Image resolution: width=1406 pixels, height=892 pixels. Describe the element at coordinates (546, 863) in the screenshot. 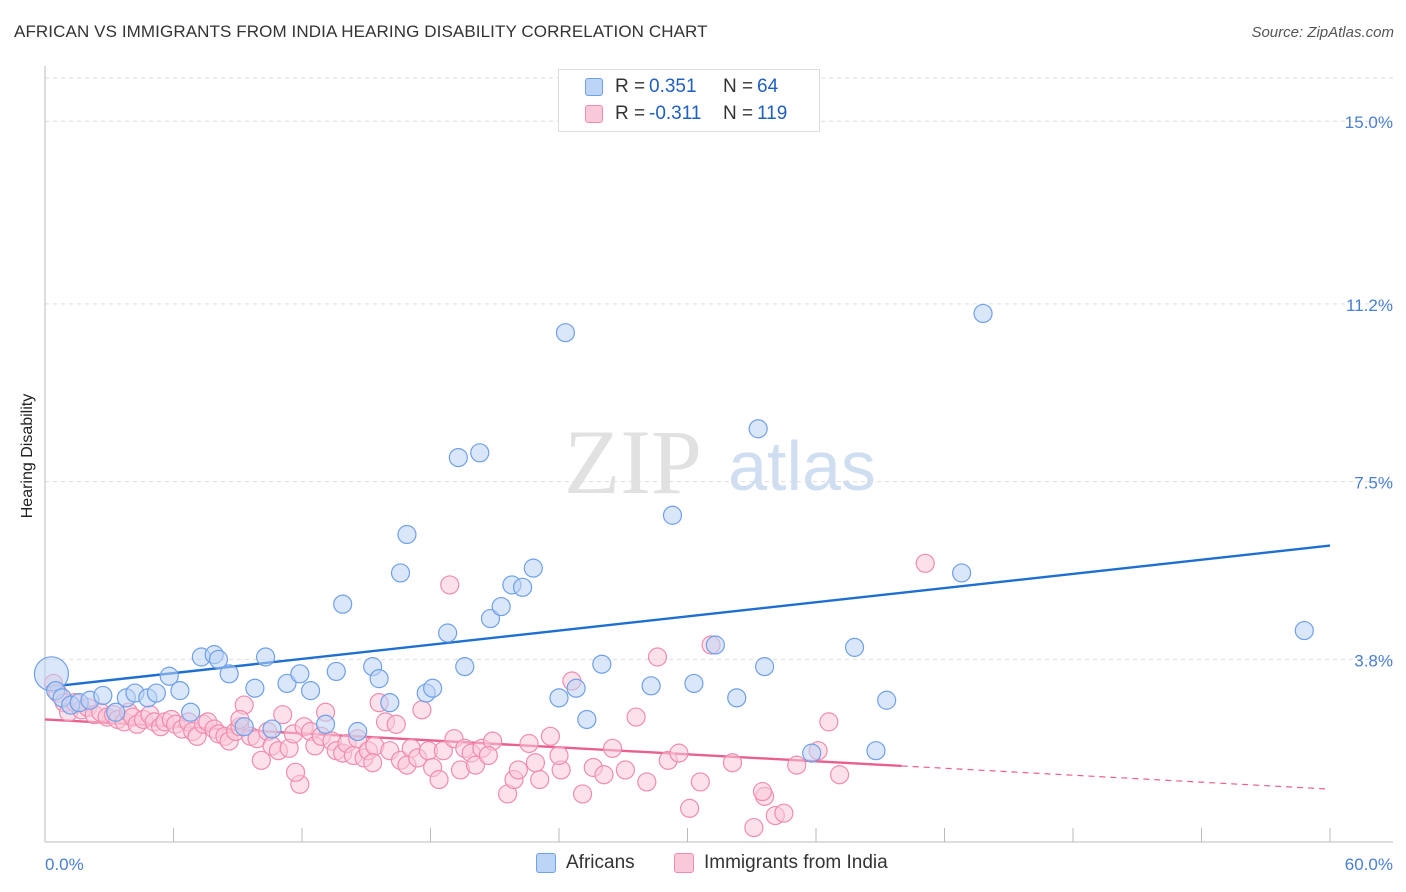

I see `africans-legend-swatch` at that location.